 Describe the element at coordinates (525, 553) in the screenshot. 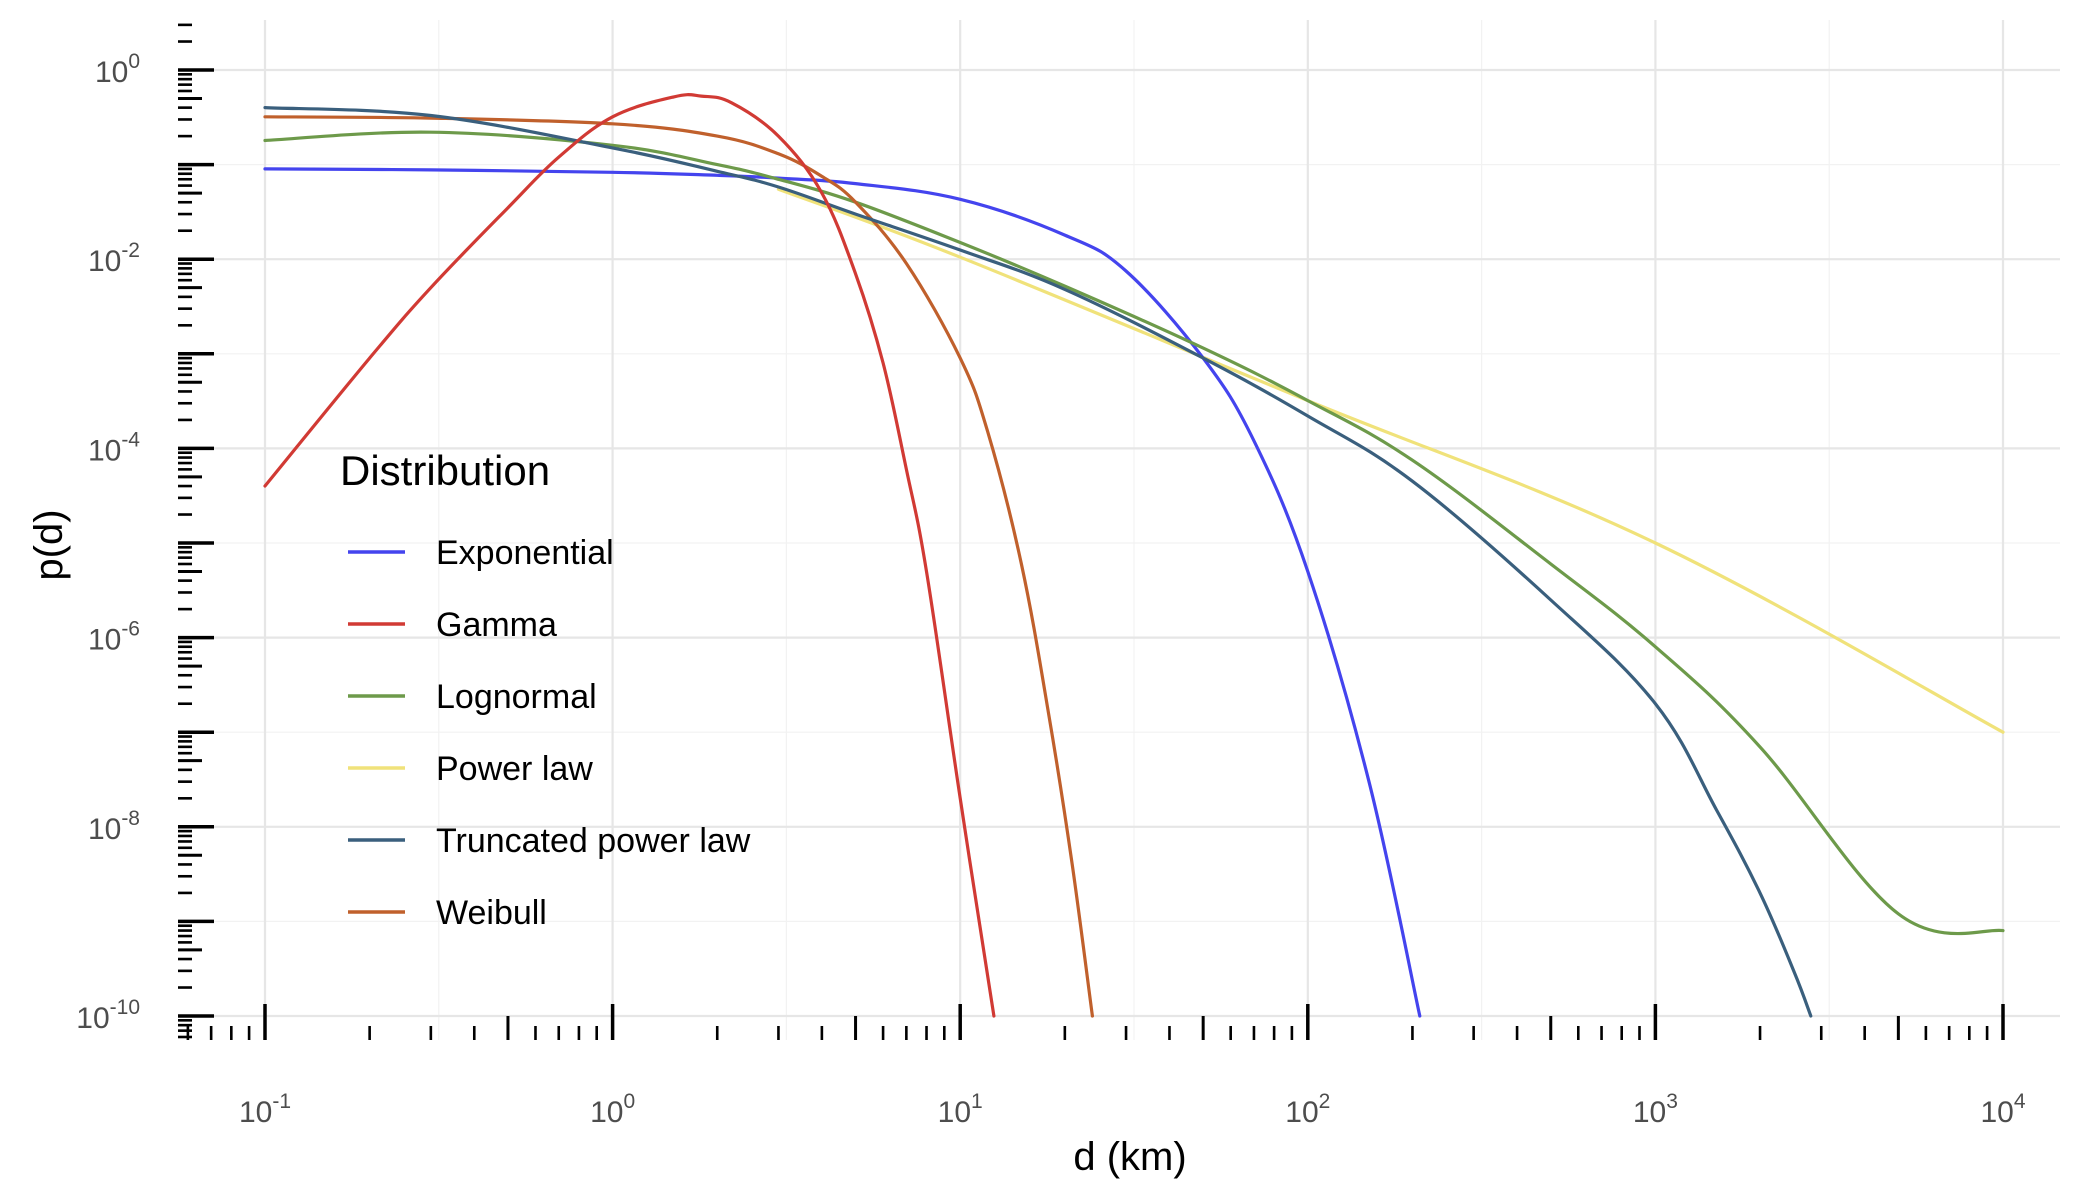

I see `legend-label: Exponential` at that location.